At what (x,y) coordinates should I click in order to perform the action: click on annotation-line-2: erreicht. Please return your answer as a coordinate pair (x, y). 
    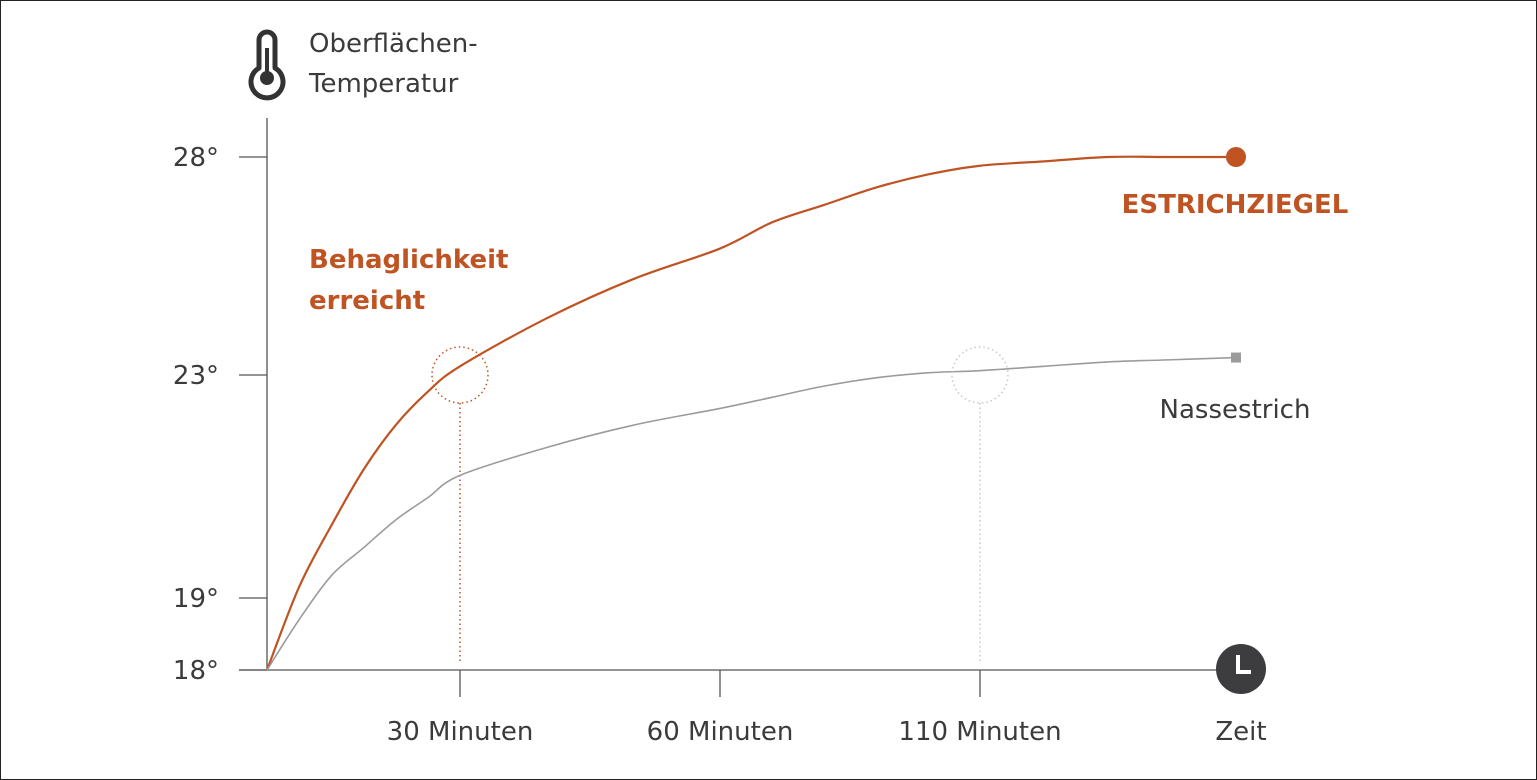
    Looking at the image, I should click on (367, 301).